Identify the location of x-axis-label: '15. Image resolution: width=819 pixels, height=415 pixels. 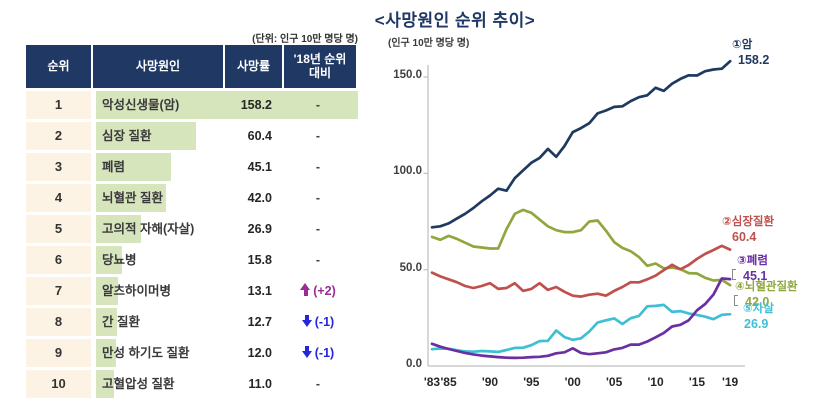
(697, 382).